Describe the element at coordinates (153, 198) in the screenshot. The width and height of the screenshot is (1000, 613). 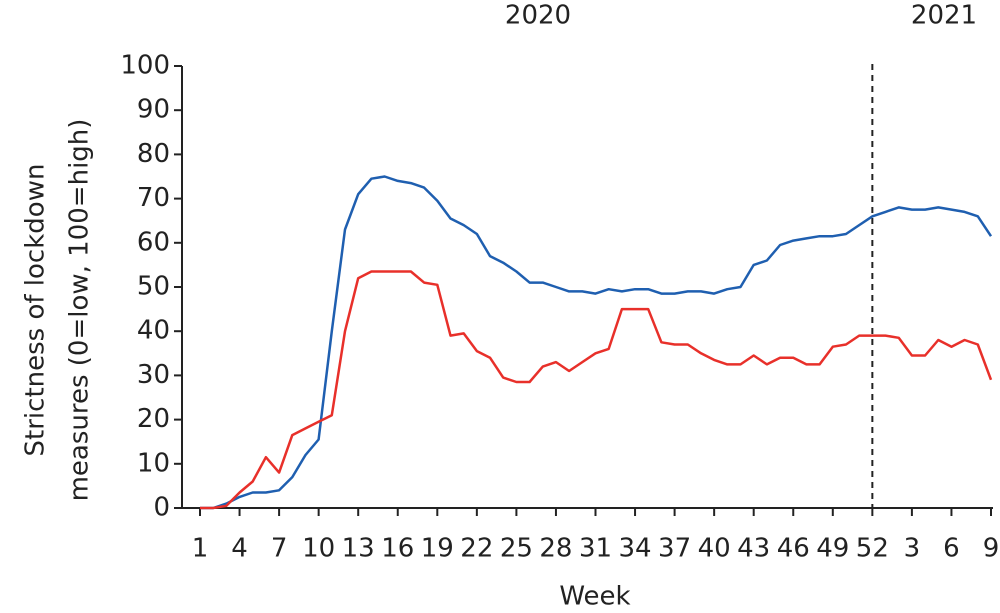
I see `y-tick-label: 70` at that location.